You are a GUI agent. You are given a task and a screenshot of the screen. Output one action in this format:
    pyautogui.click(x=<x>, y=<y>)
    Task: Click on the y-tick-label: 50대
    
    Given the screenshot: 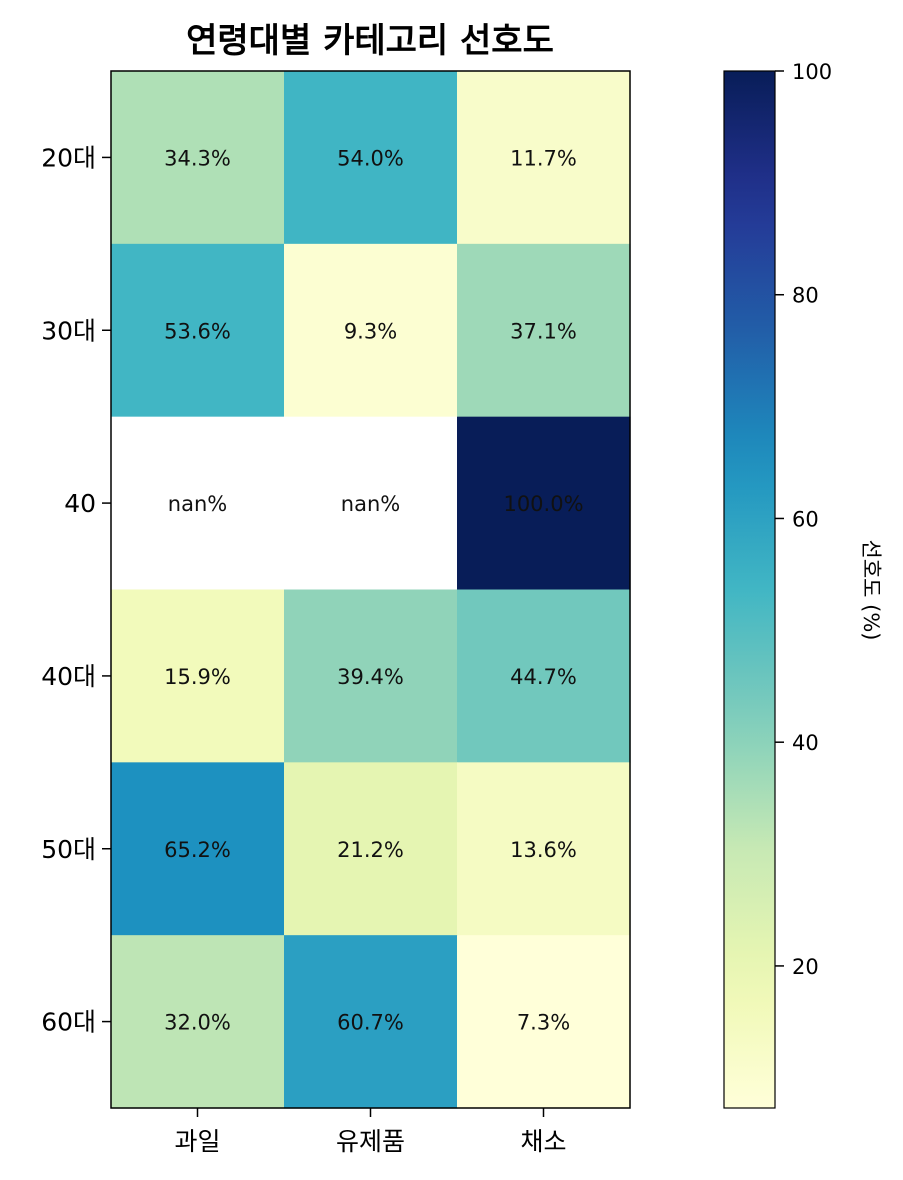 What is the action you would take?
    pyautogui.click(x=68, y=849)
    